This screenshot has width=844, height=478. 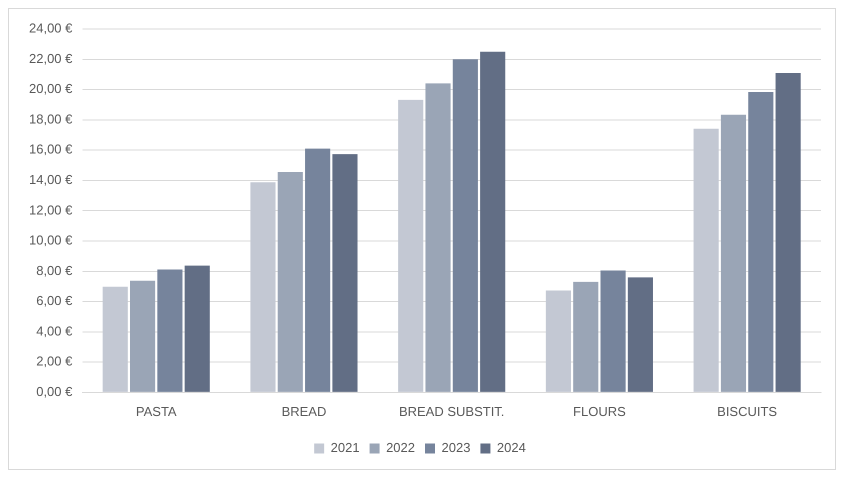 I want to click on y-tick-label: 16,00 €, so click(x=51, y=149).